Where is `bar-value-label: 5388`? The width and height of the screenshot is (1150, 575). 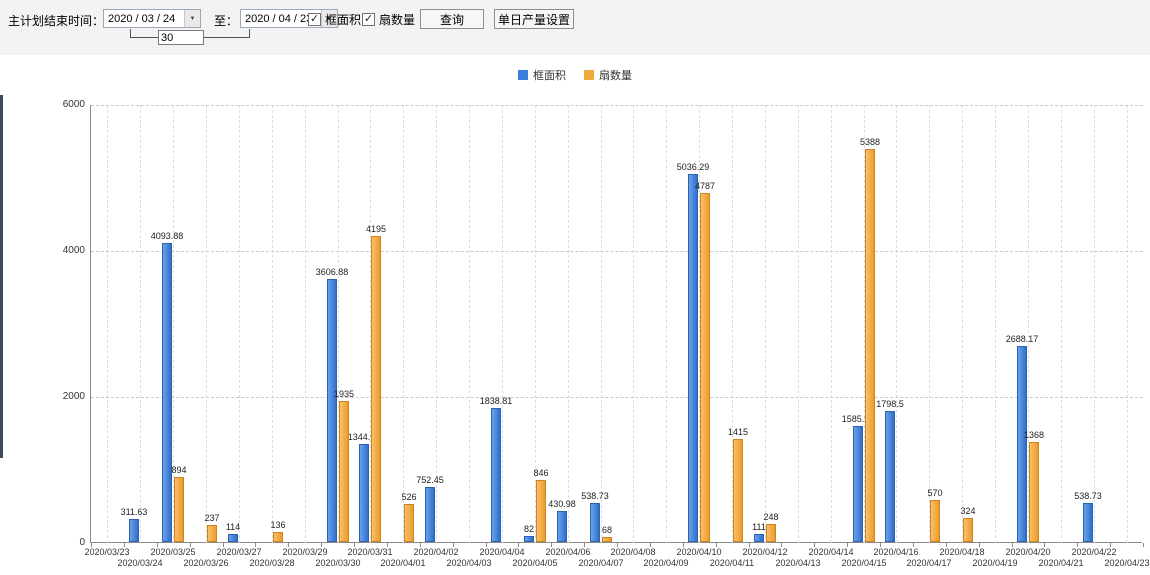 bar-value-label: 5388 is located at coordinates (870, 142).